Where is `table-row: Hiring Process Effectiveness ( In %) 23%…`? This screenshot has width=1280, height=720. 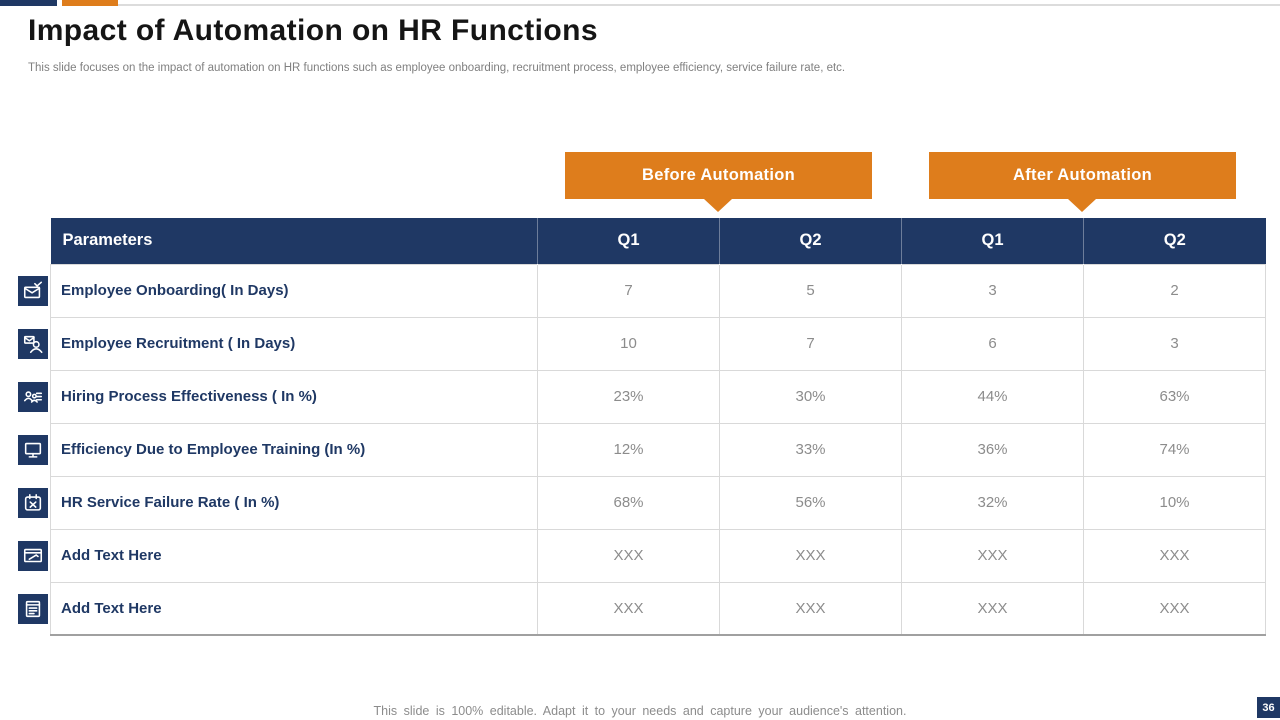
table-row: Hiring Process Effectiveness ( In %) 23%… is located at coordinates (658, 396).